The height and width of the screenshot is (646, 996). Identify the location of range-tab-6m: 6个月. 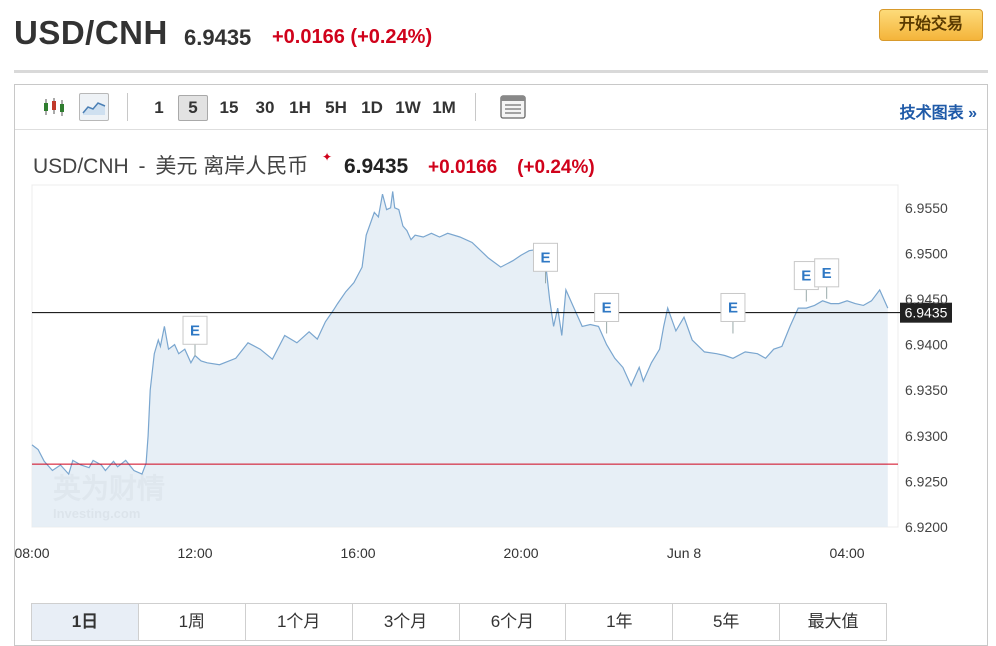
(513, 622).